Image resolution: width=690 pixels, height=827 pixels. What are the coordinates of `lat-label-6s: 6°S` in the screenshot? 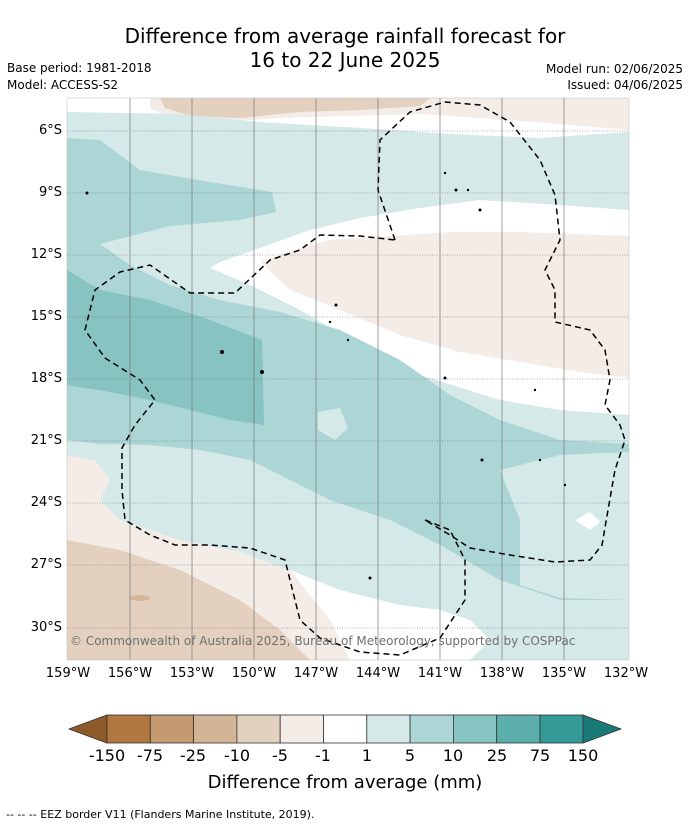 It's located at (50, 130).